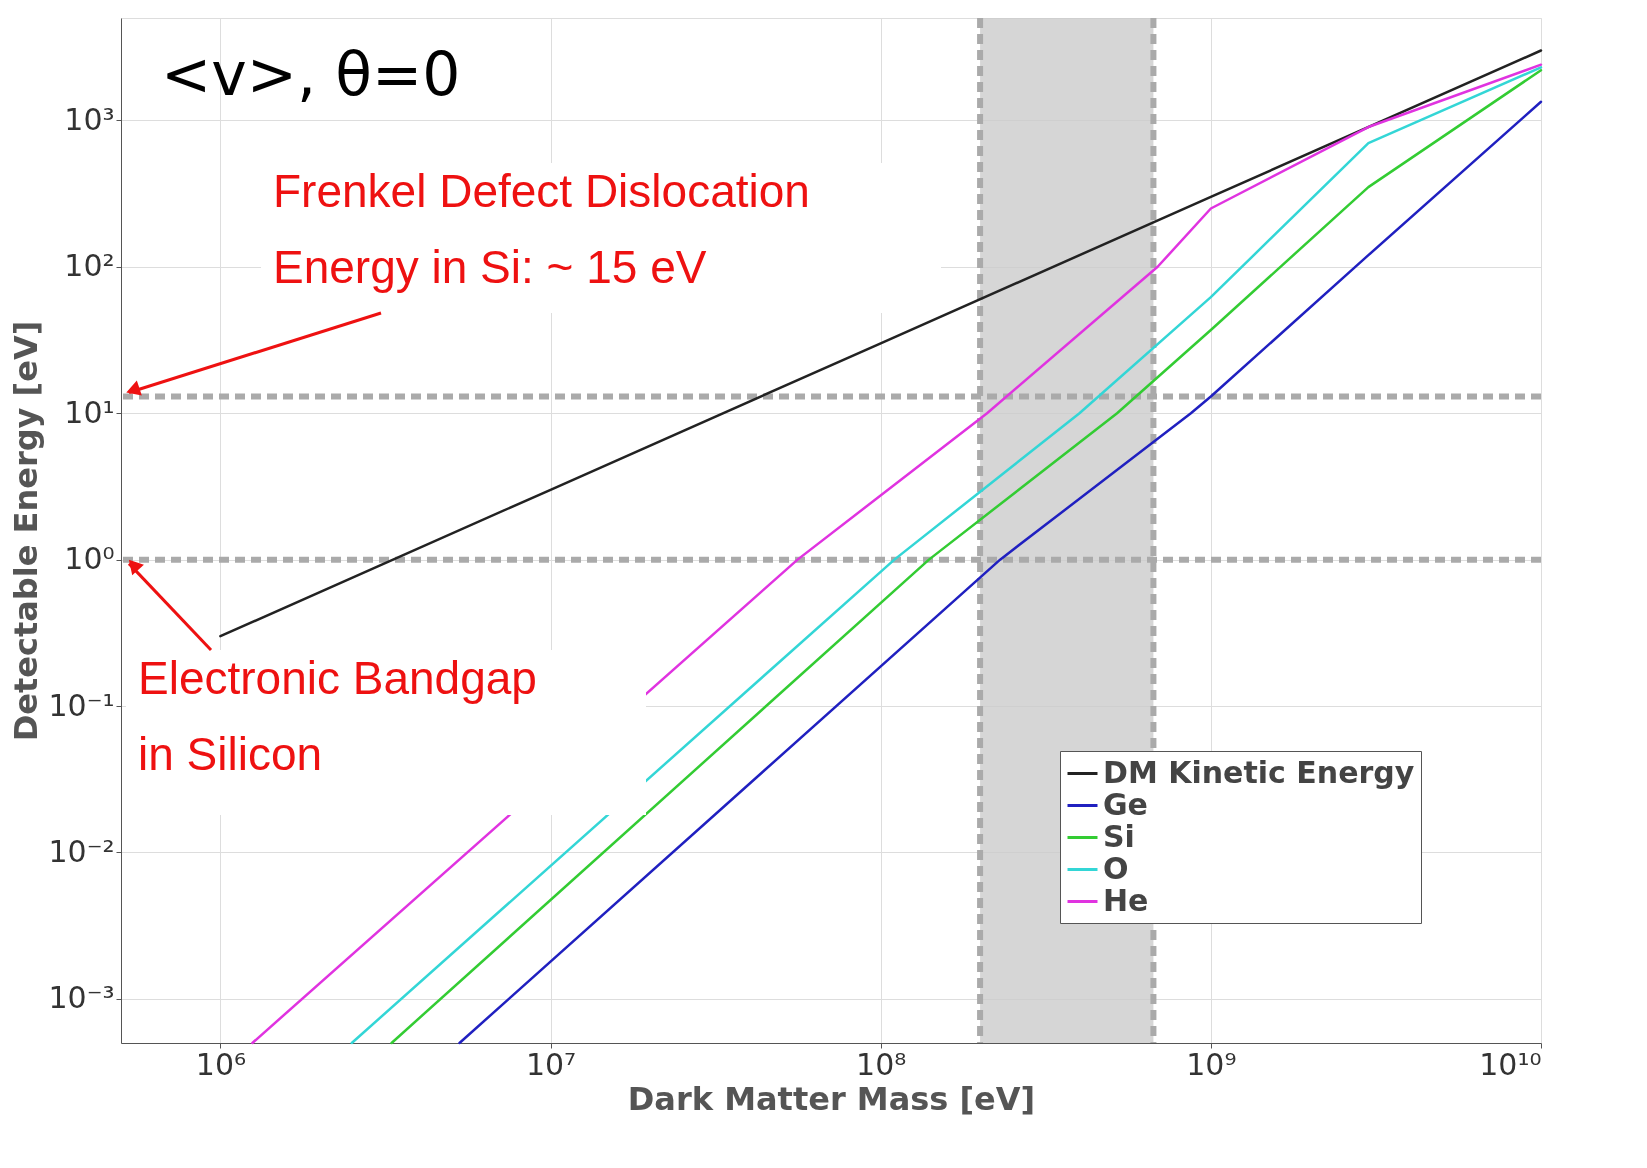 The width and height of the screenshot is (1647, 1168). What do you see at coordinates (831, 1098) in the screenshot?
I see `x-axis-title: Dark Matter Mass [eV]` at bounding box center [831, 1098].